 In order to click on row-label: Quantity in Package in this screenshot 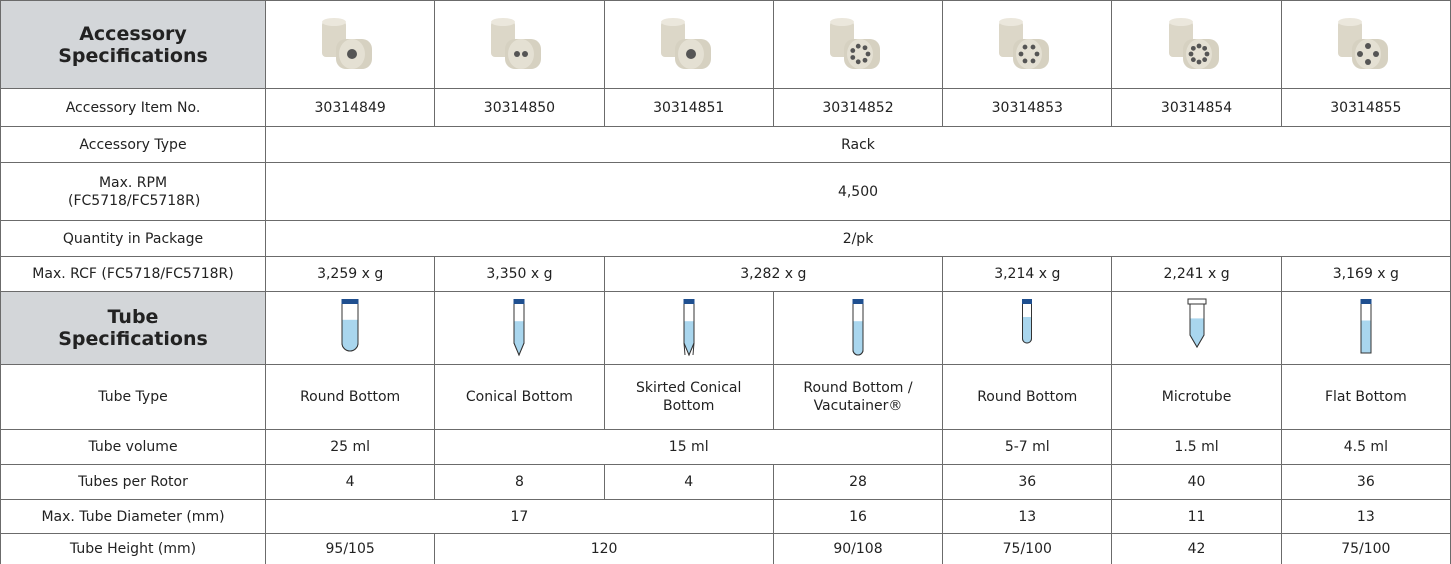, I will do `click(133, 238)`.